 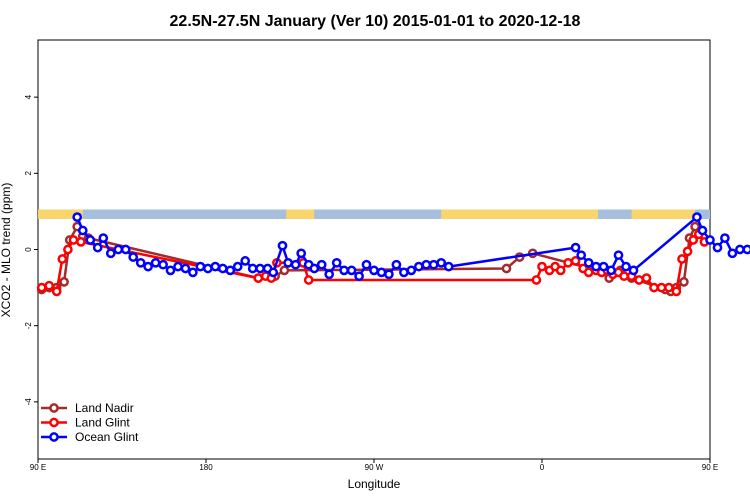 What do you see at coordinates (28, 249) in the screenshot?
I see `y-tick-label-2: 0` at bounding box center [28, 249].